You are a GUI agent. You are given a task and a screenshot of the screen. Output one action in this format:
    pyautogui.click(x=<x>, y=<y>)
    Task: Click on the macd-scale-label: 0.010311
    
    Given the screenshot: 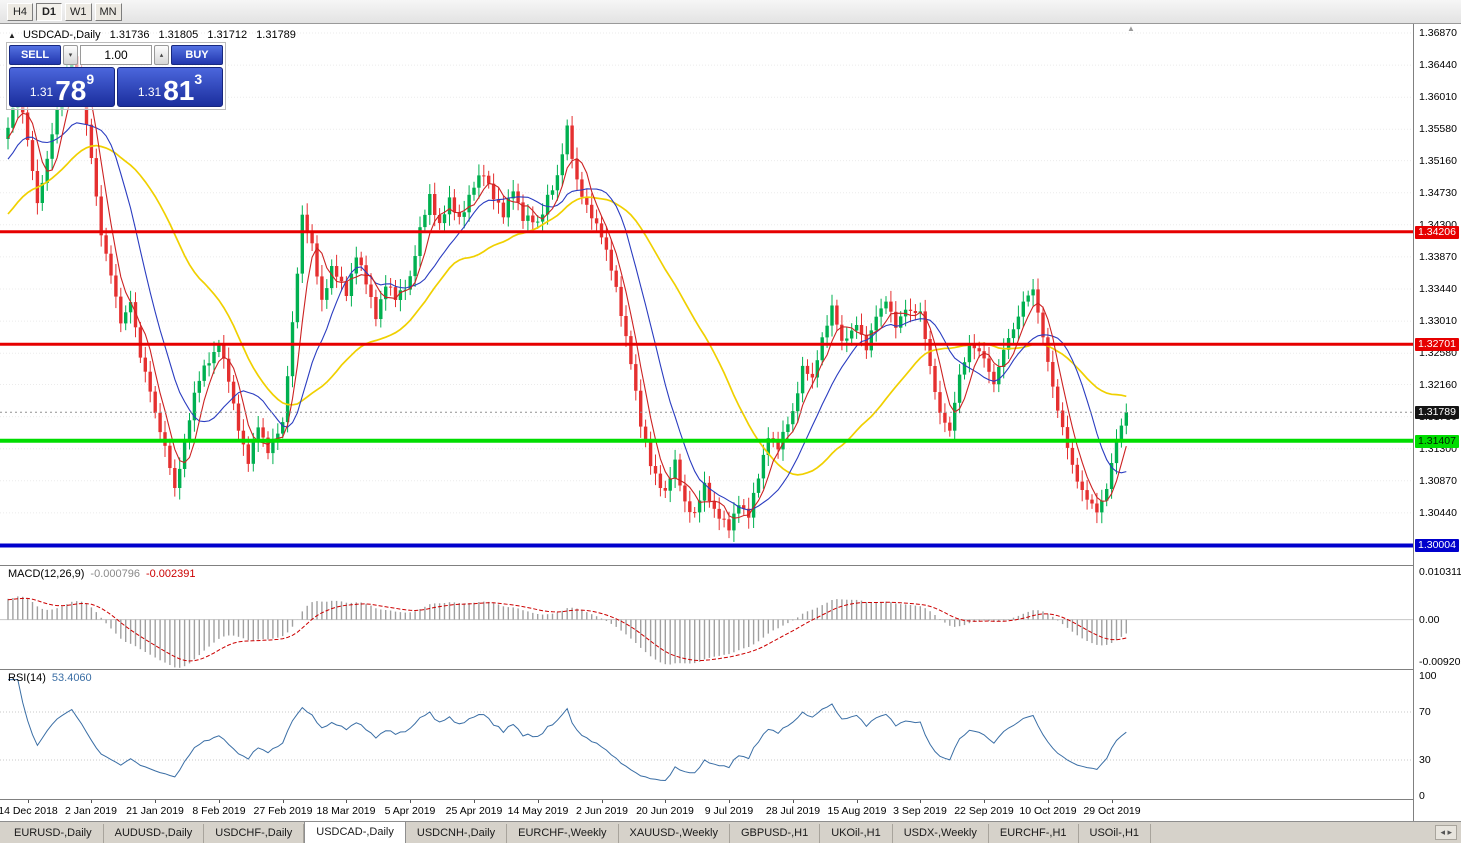 What is the action you would take?
    pyautogui.click(x=1440, y=572)
    